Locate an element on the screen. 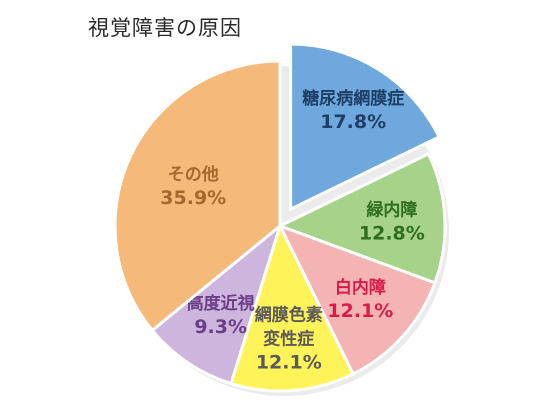 This screenshot has width=560, height=410. slice-category-label: 白内障 is located at coordinates (360, 287).